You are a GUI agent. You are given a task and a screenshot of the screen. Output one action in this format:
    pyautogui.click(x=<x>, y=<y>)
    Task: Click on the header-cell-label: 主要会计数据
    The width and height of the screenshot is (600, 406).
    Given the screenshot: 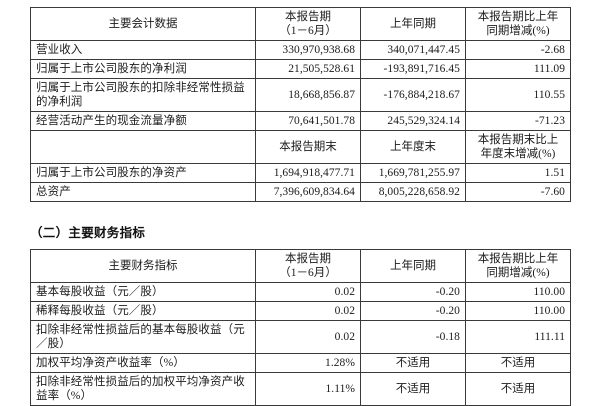 What is the action you would take?
    pyautogui.click(x=143, y=24)
    